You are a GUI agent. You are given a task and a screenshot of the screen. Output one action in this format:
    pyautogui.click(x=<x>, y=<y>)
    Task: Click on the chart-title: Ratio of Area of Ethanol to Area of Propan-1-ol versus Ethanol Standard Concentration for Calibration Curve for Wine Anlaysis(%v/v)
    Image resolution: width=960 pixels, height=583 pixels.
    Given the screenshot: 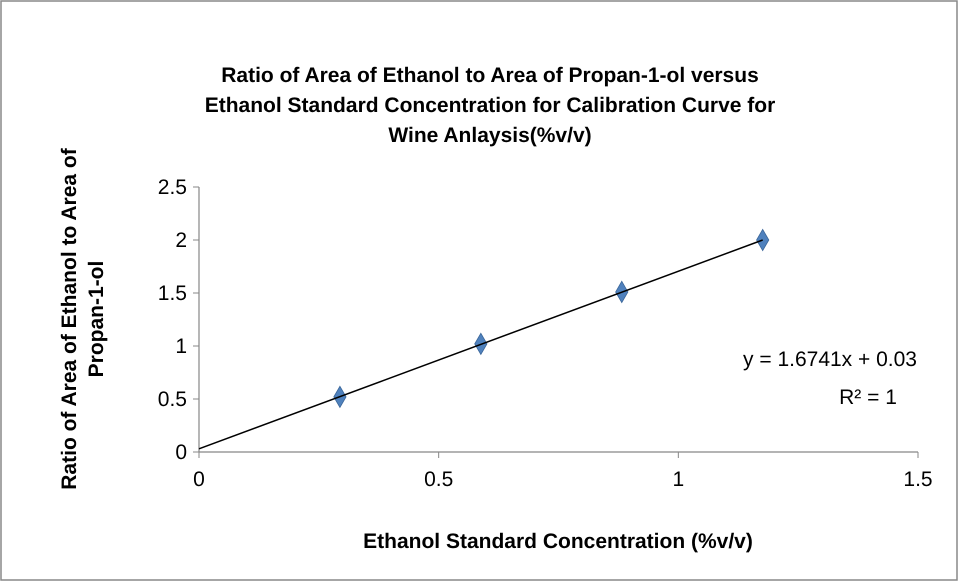 What is the action you would take?
    pyautogui.click(x=490, y=105)
    